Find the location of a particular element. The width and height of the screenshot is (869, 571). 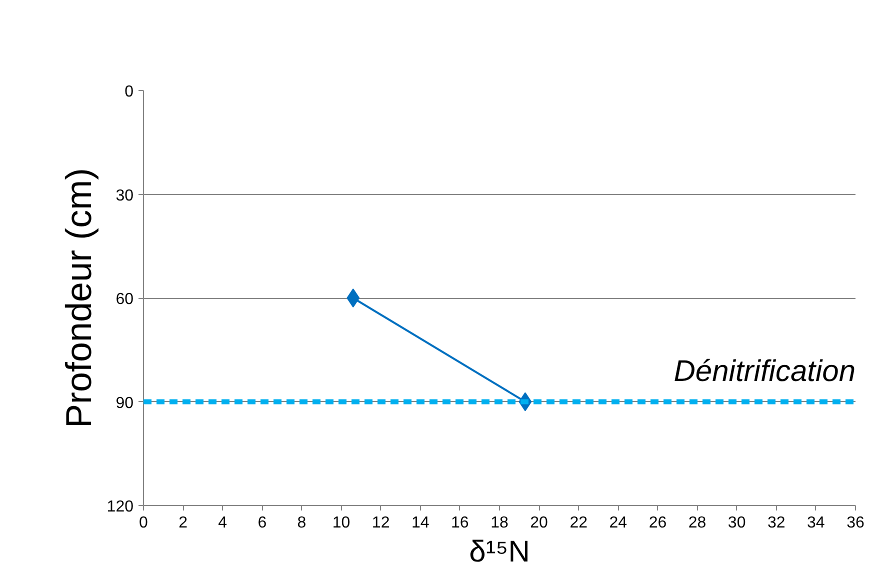

y-tick-label: 0 is located at coordinates (129, 92).